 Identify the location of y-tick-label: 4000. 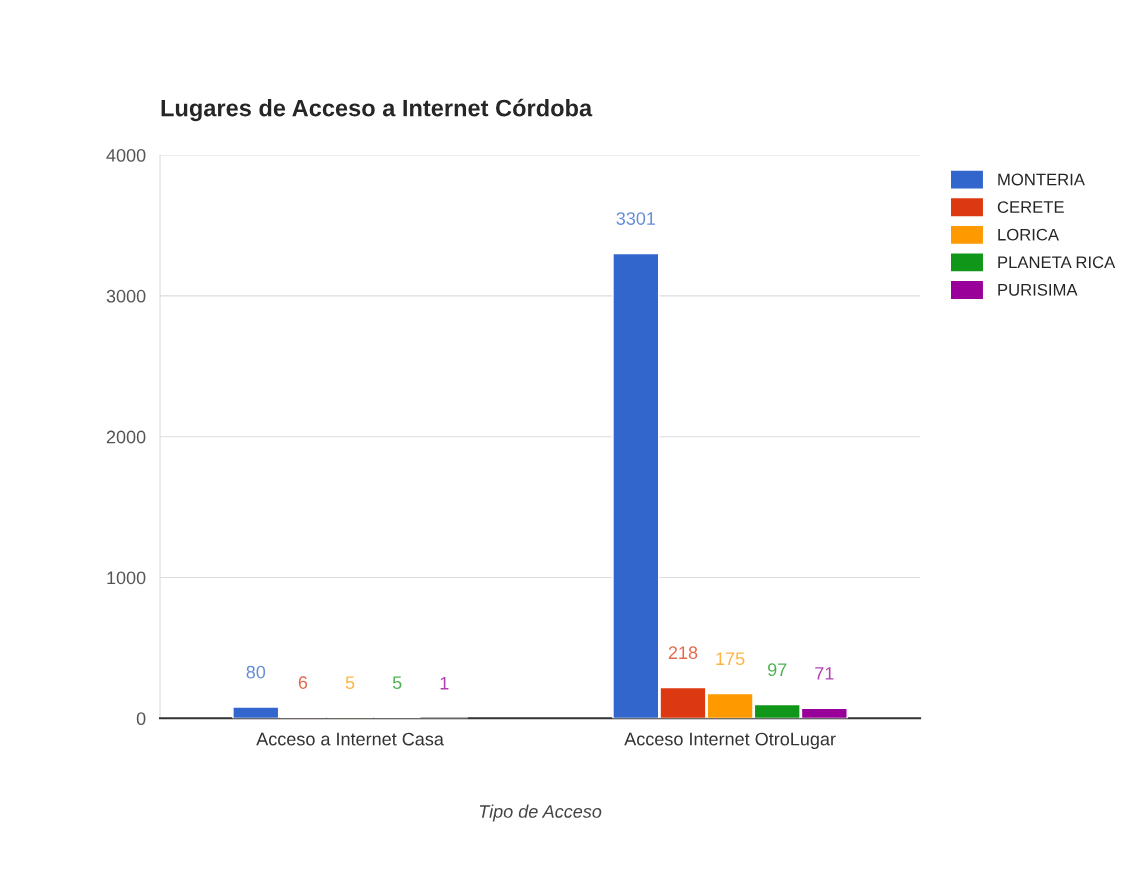
(126, 155).